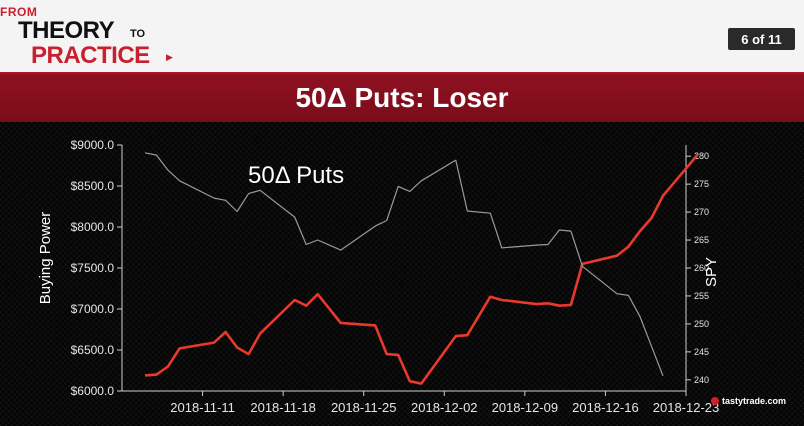 Image resolution: width=804 pixels, height=426 pixels. I want to click on x-tick-label: 2018-12-16, so click(605, 407).